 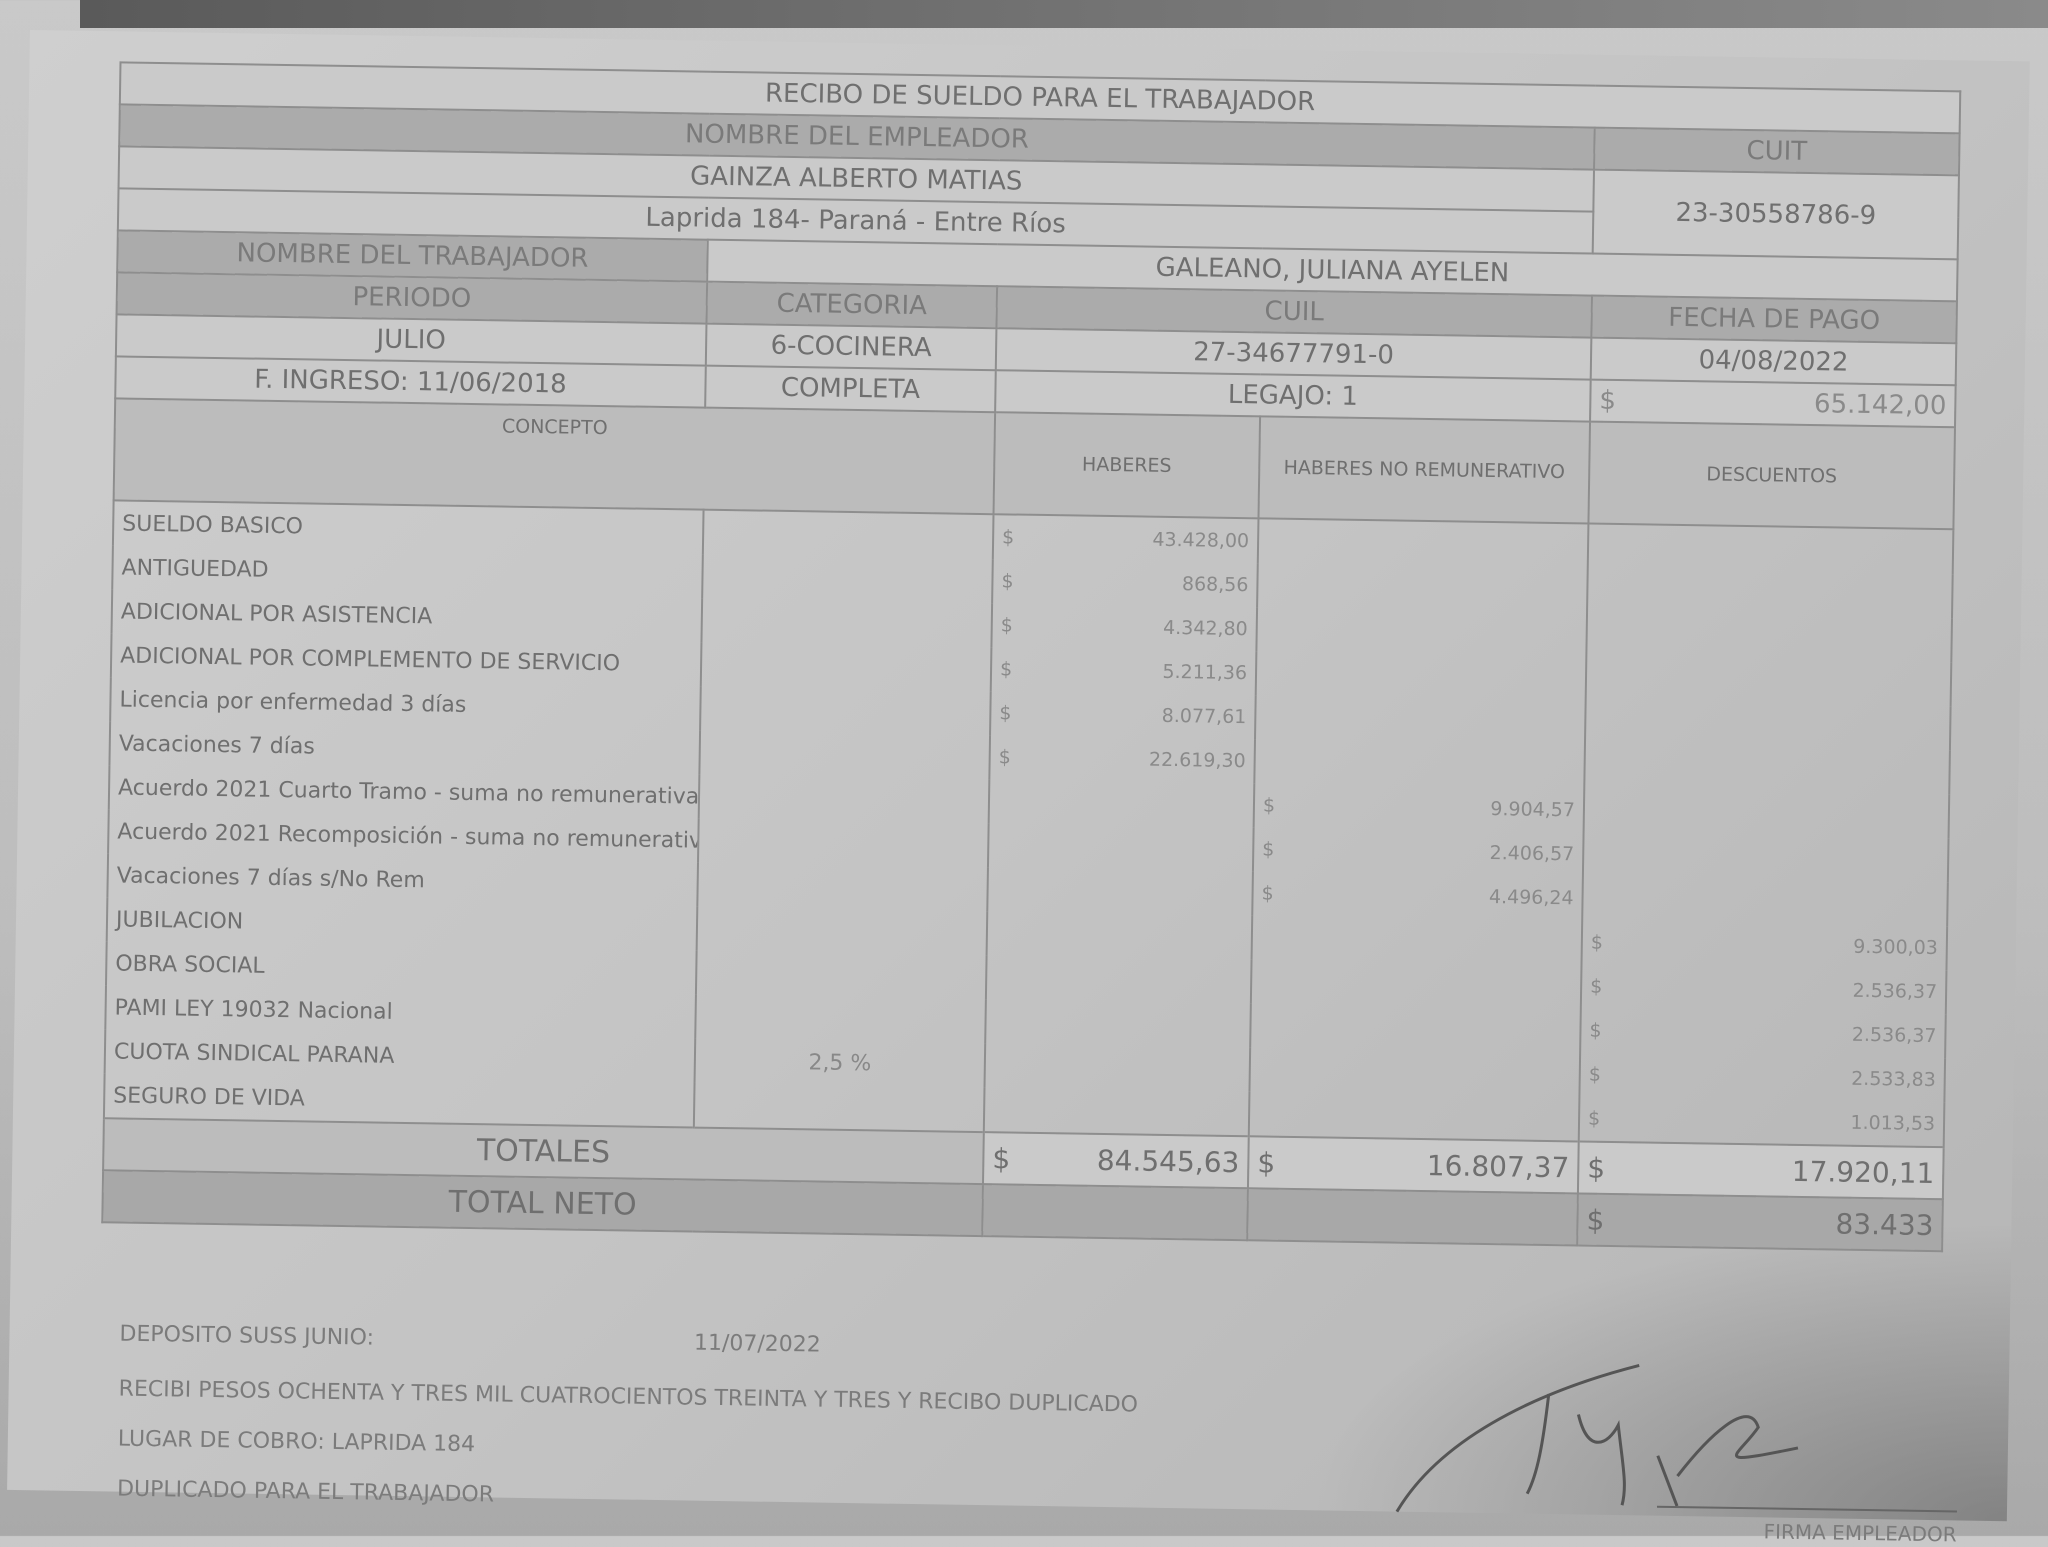 What do you see at coordinates (1122, 759) in the screenshot?
I see `haberes-cell: $22.619,30` at bounding box center [1122, 759].